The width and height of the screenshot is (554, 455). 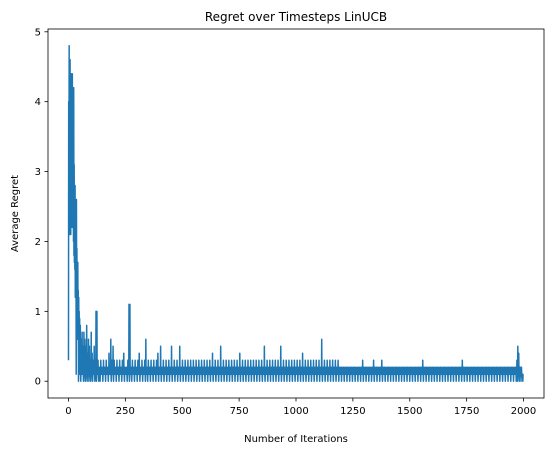 I want to click on chart-title: Regret over Timesteps LinUCB, so click(x=296, y=17).